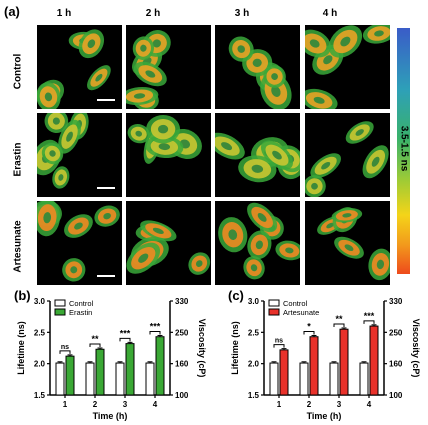 Image resolution: width=428 pixels, height=425 pixels. I want to click on panel-letter: (b), so click(22, 295).